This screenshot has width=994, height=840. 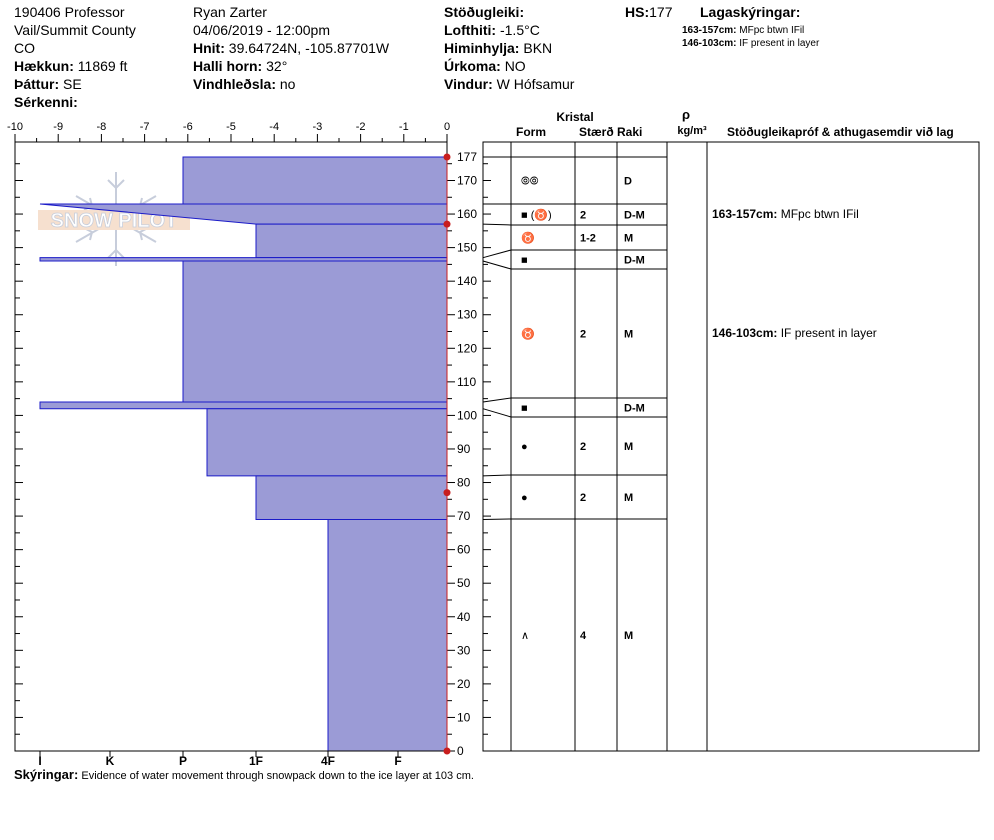 I want to click on layer-comment-text: MFpc btwn IFil, so click(x=820, y=214).